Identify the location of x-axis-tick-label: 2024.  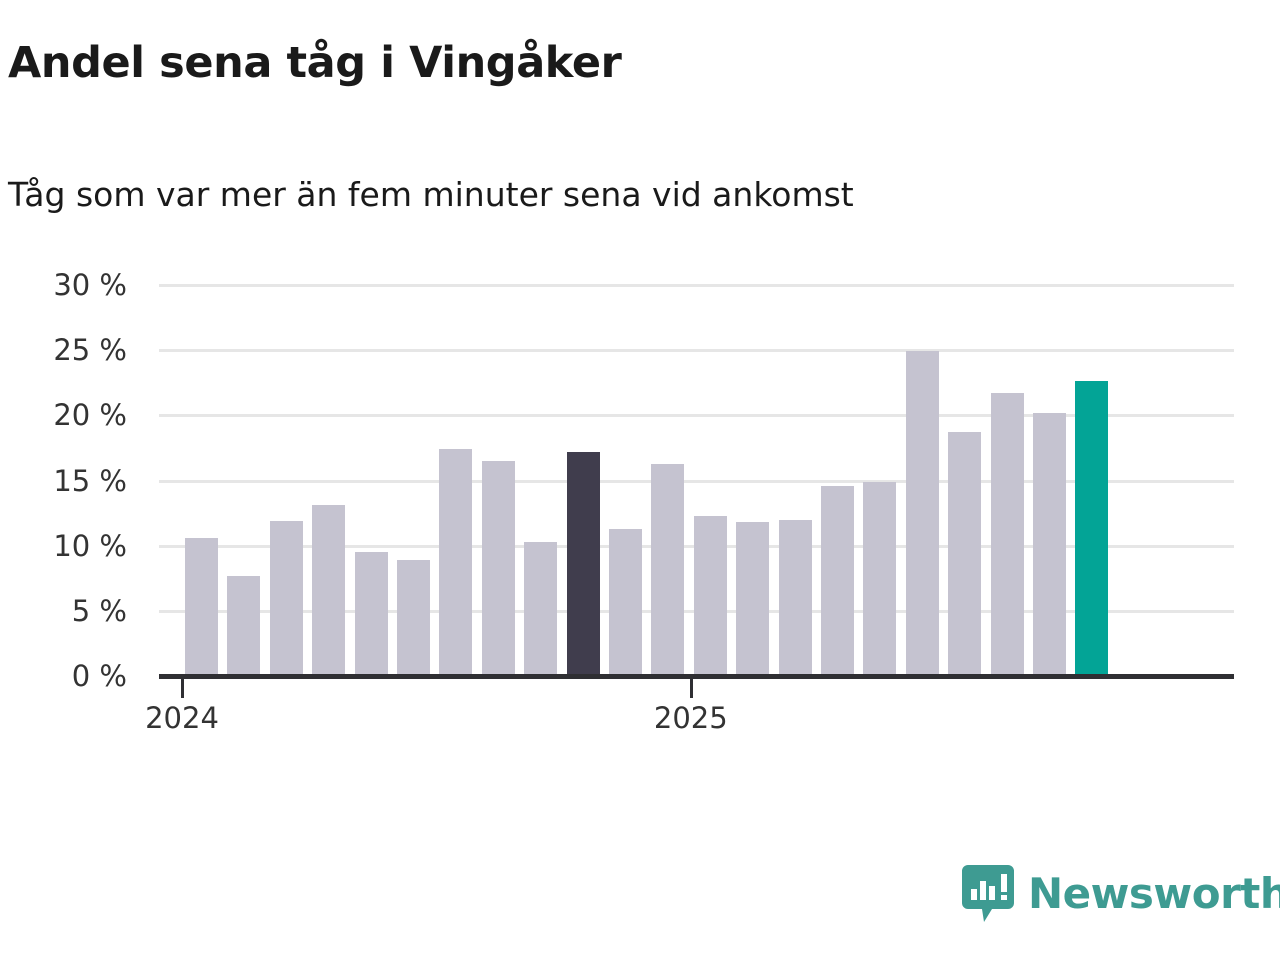
(182, 718).